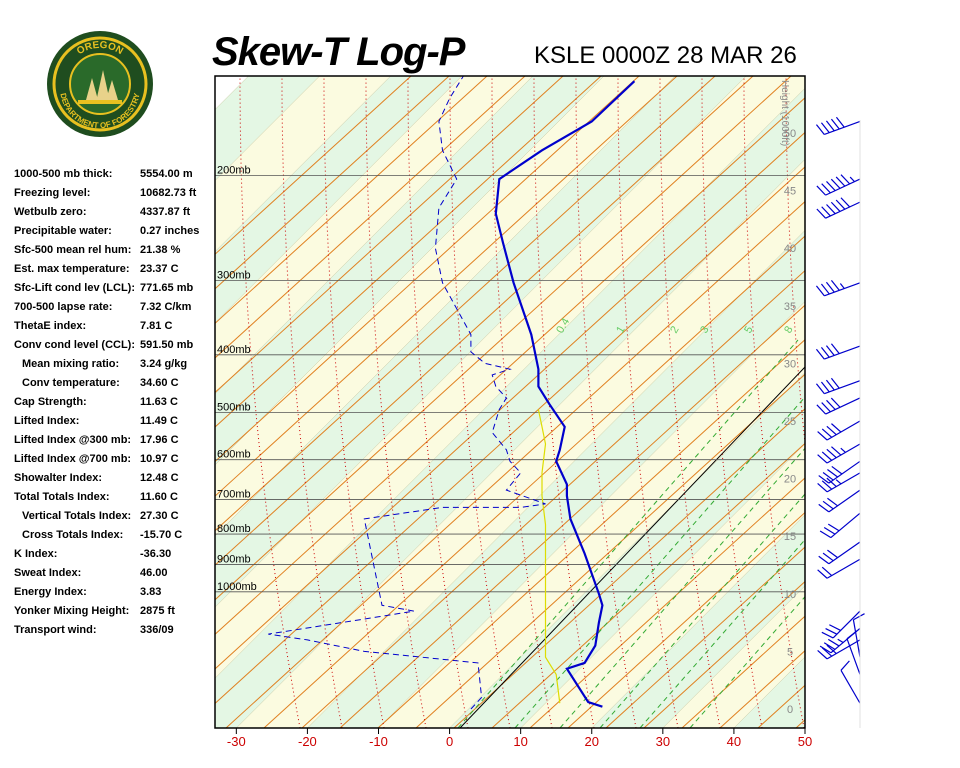  I want to click on mixing-ratio-label: 2, so click(674, 329).